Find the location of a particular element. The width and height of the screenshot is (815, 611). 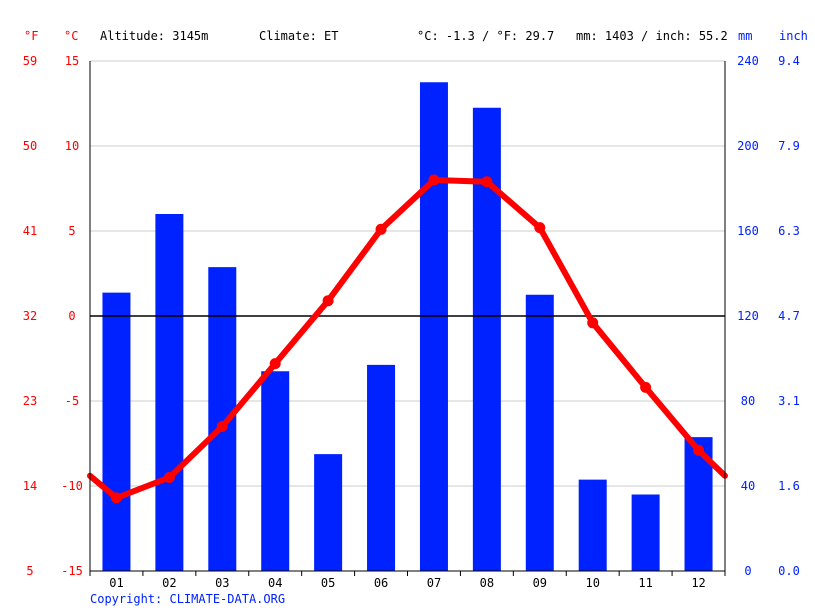

month-label-11: 11 is located at coordinates (645, 583).